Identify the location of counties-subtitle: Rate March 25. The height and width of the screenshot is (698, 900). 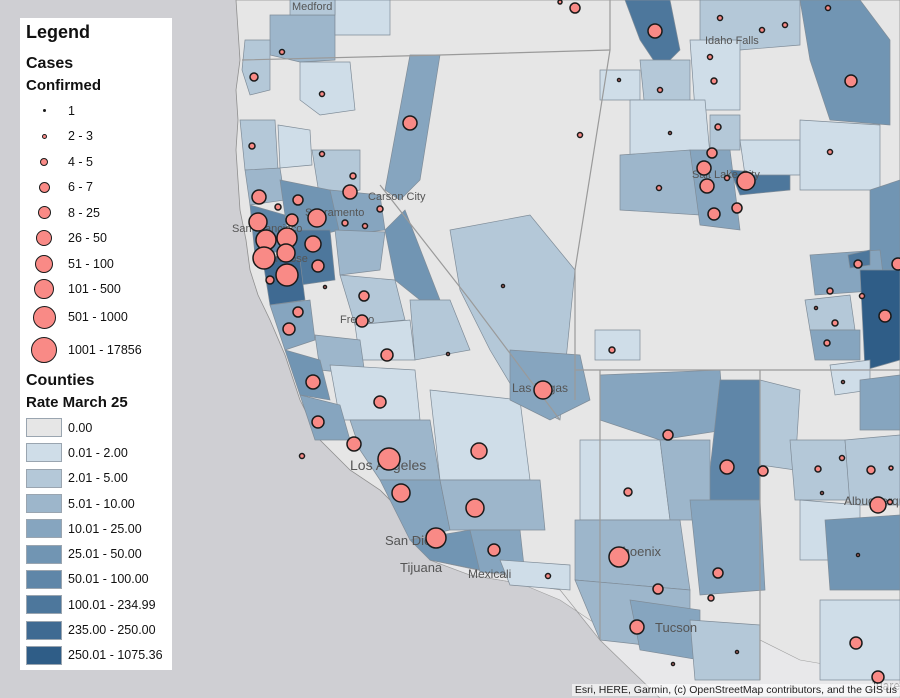
(77, 402).